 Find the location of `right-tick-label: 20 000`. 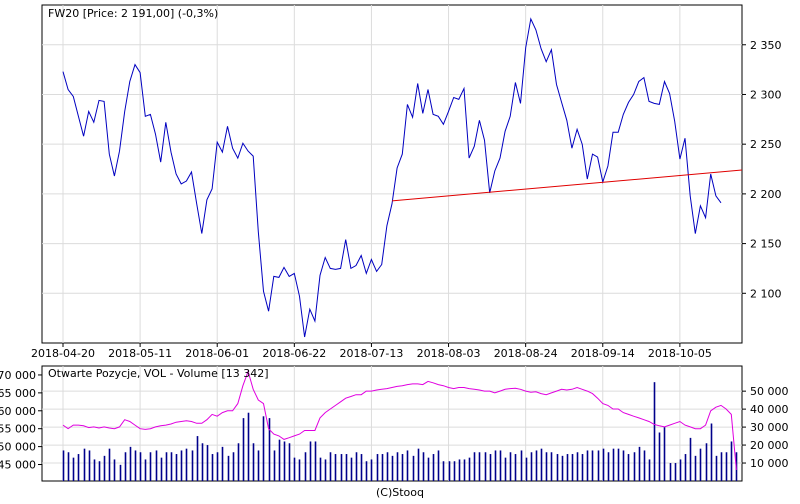

right-tick-label: 20 000 is located at coordinates (769, 445).